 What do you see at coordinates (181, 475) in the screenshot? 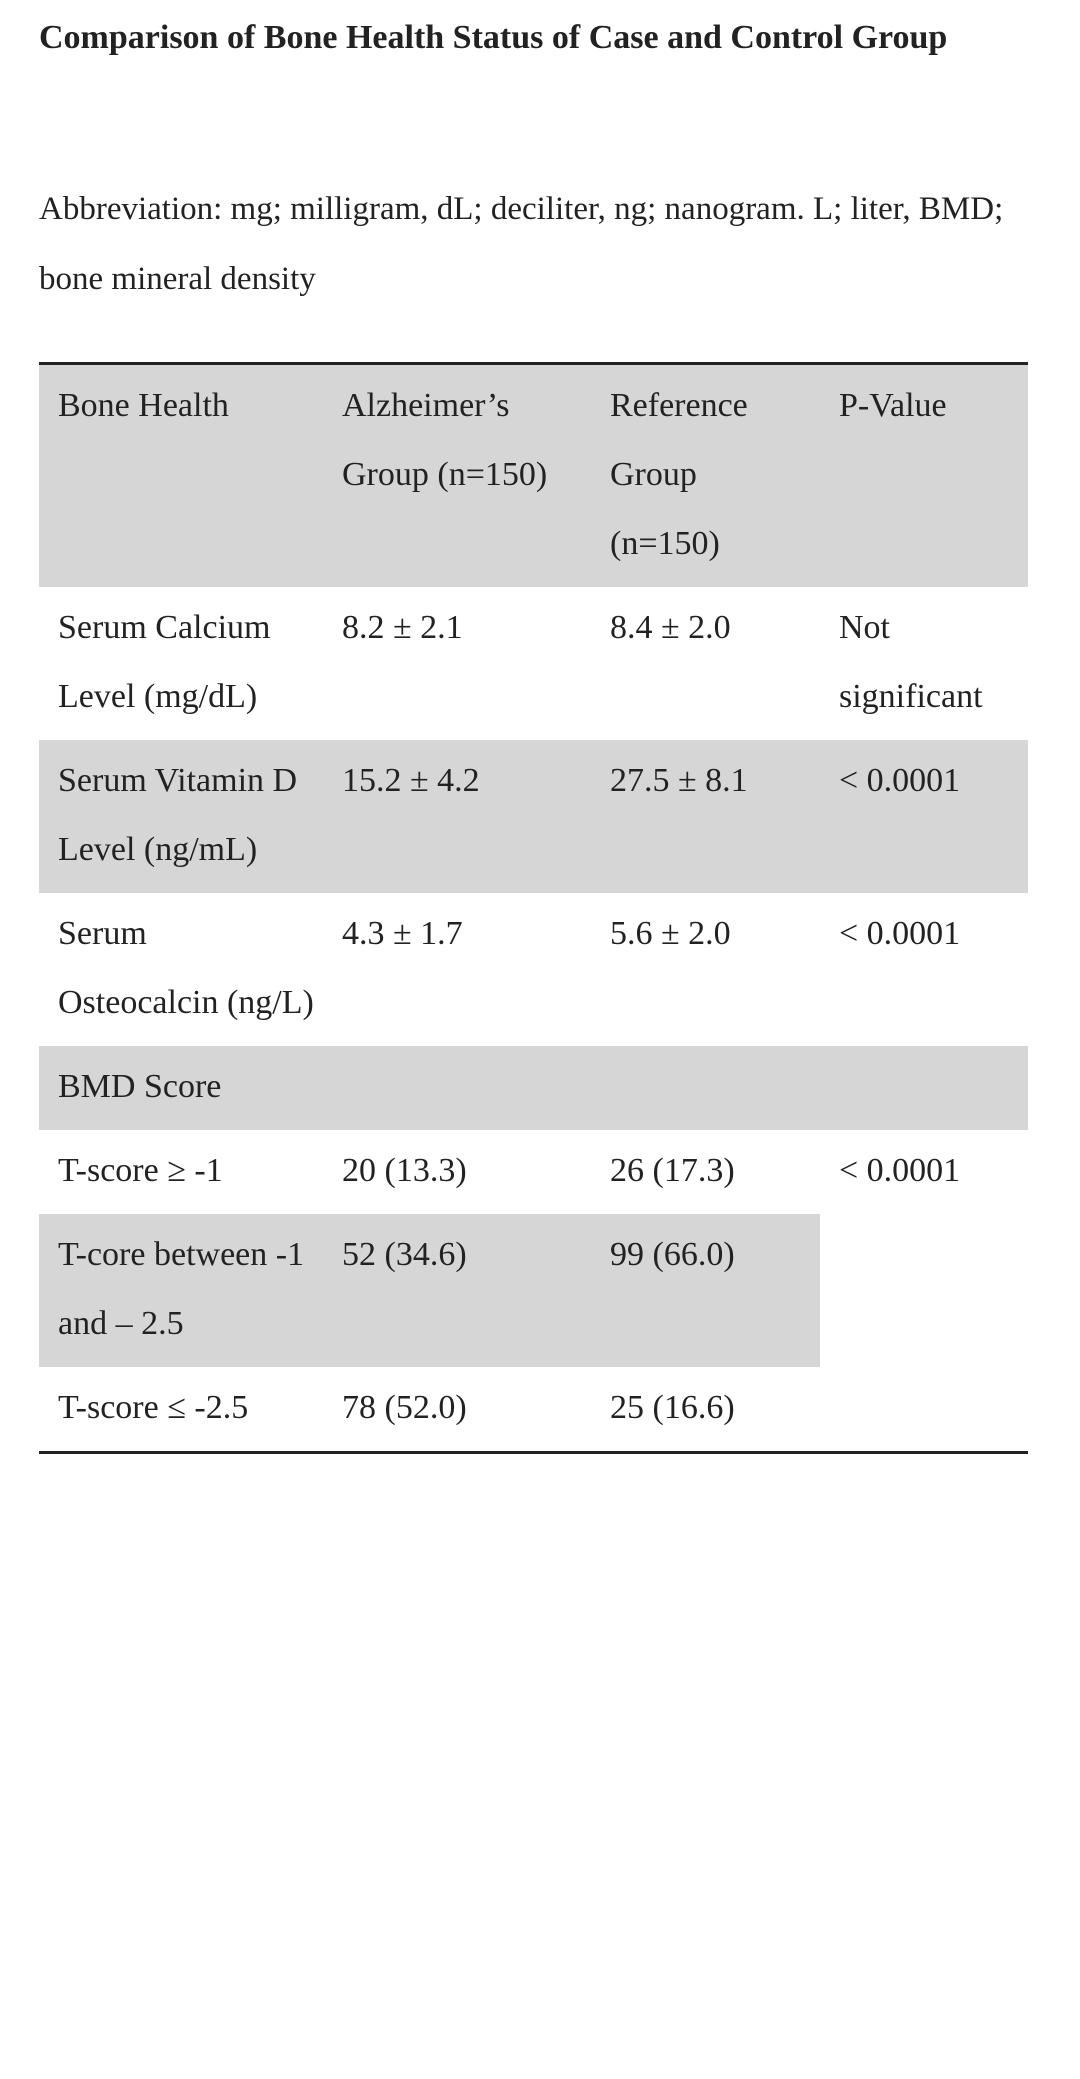
I see `header-cell: Bone Health` at bounding box center [181, 475].